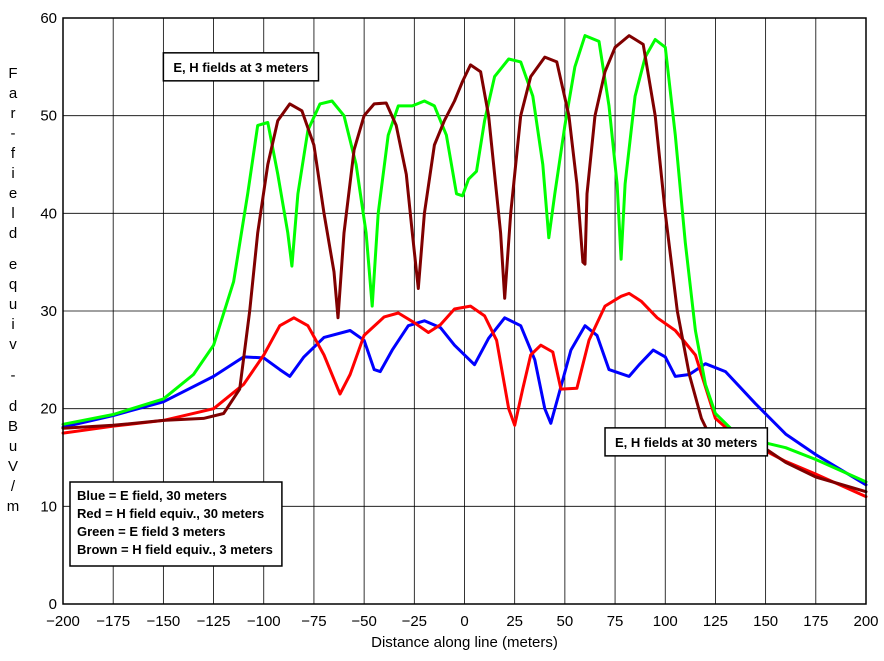  Describe the element at coordinates (414, 621) in the screenshot. I see `x-tick-label: −25` at that location.